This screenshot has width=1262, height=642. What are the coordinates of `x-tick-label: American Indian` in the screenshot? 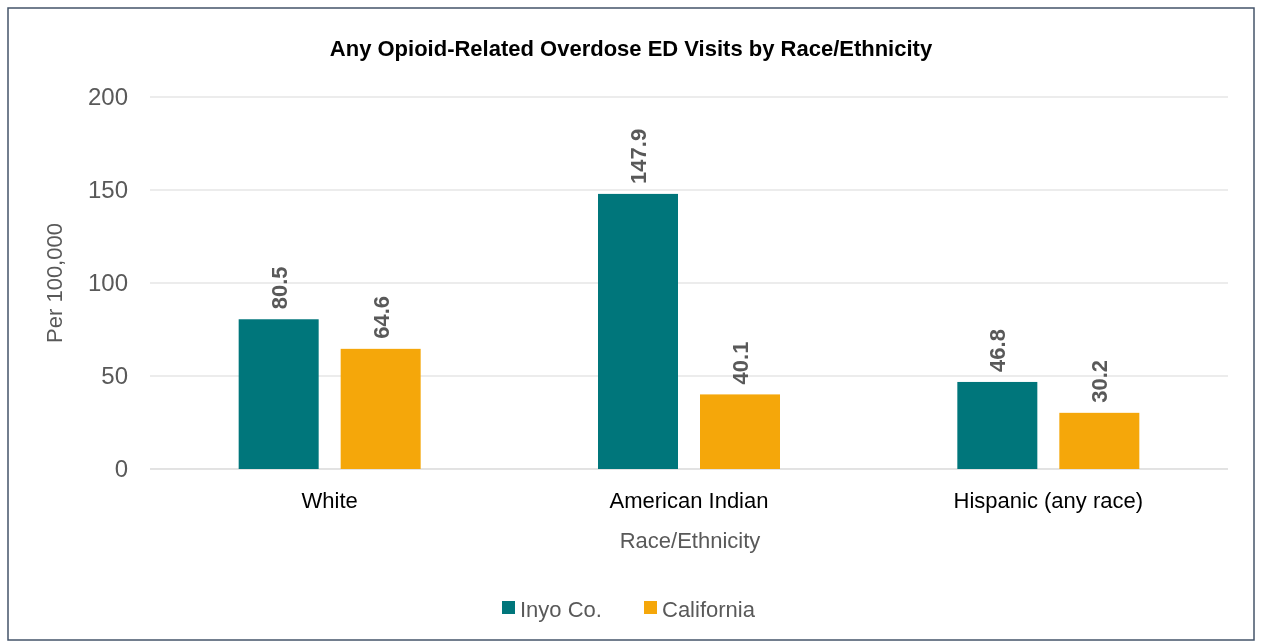 It's located at (689, 500).